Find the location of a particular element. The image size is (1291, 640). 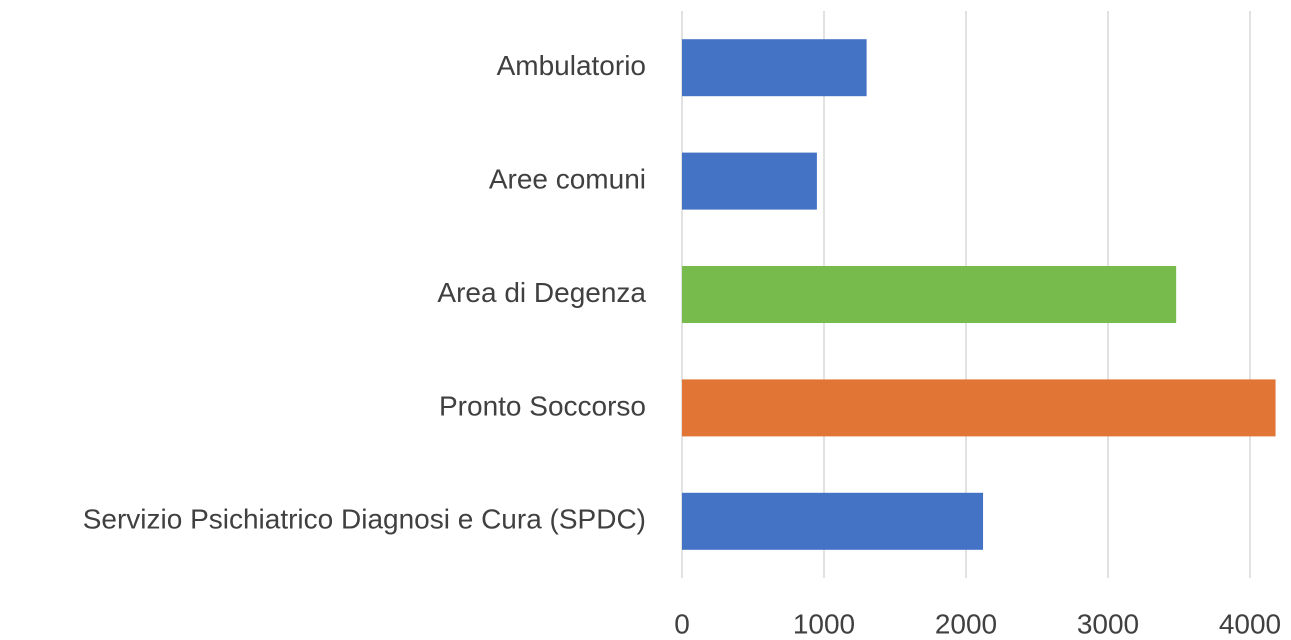

x-tick-label: 0 is located at coordinates (682, 623).